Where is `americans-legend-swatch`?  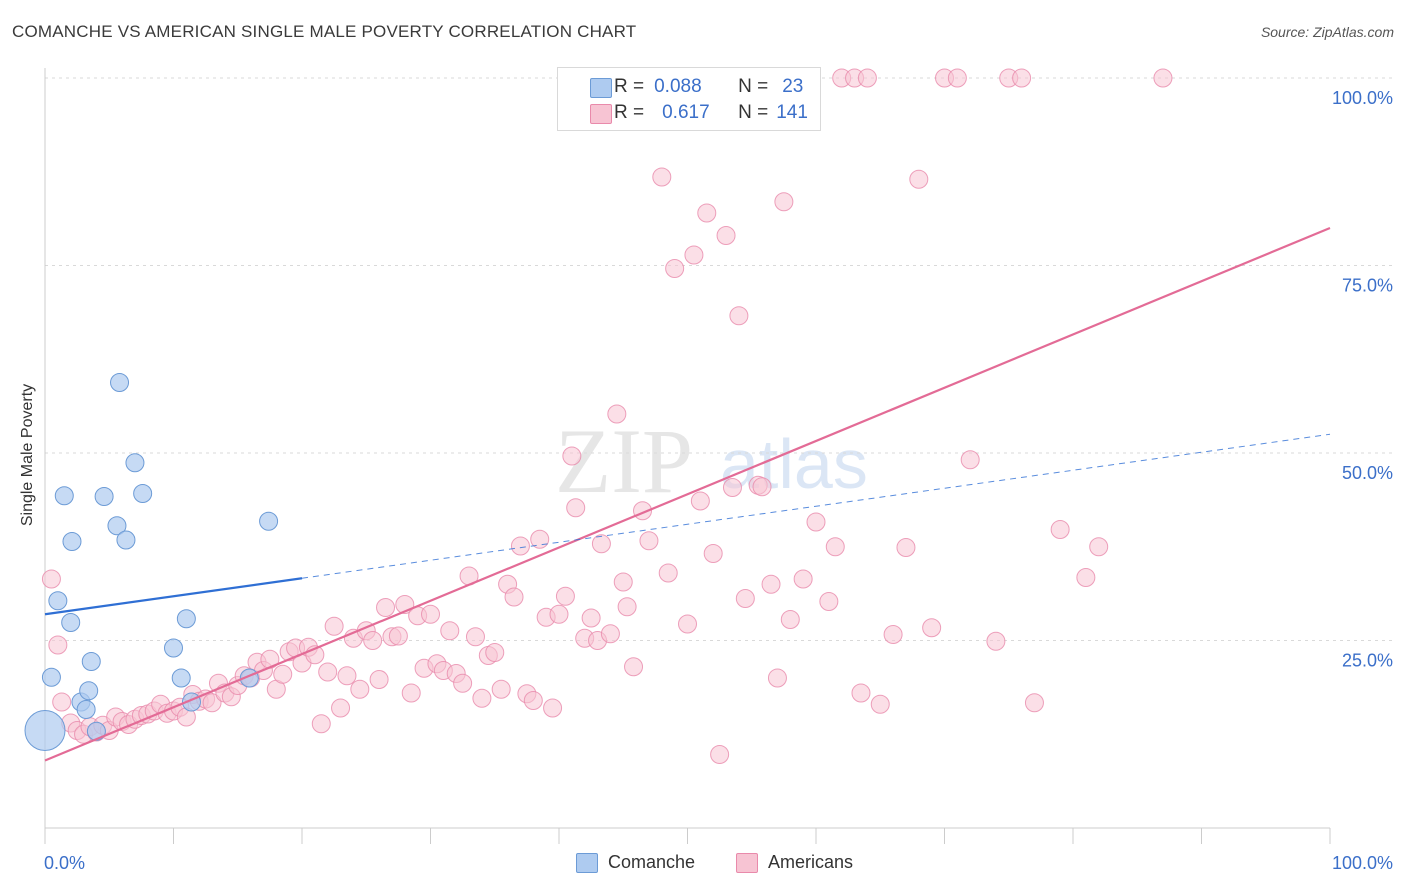 americans-legend-swatch is located at coordinates (747, 862).